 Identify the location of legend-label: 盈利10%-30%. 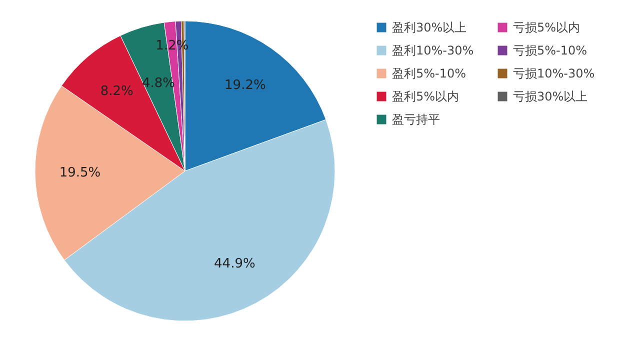
(433, 51).